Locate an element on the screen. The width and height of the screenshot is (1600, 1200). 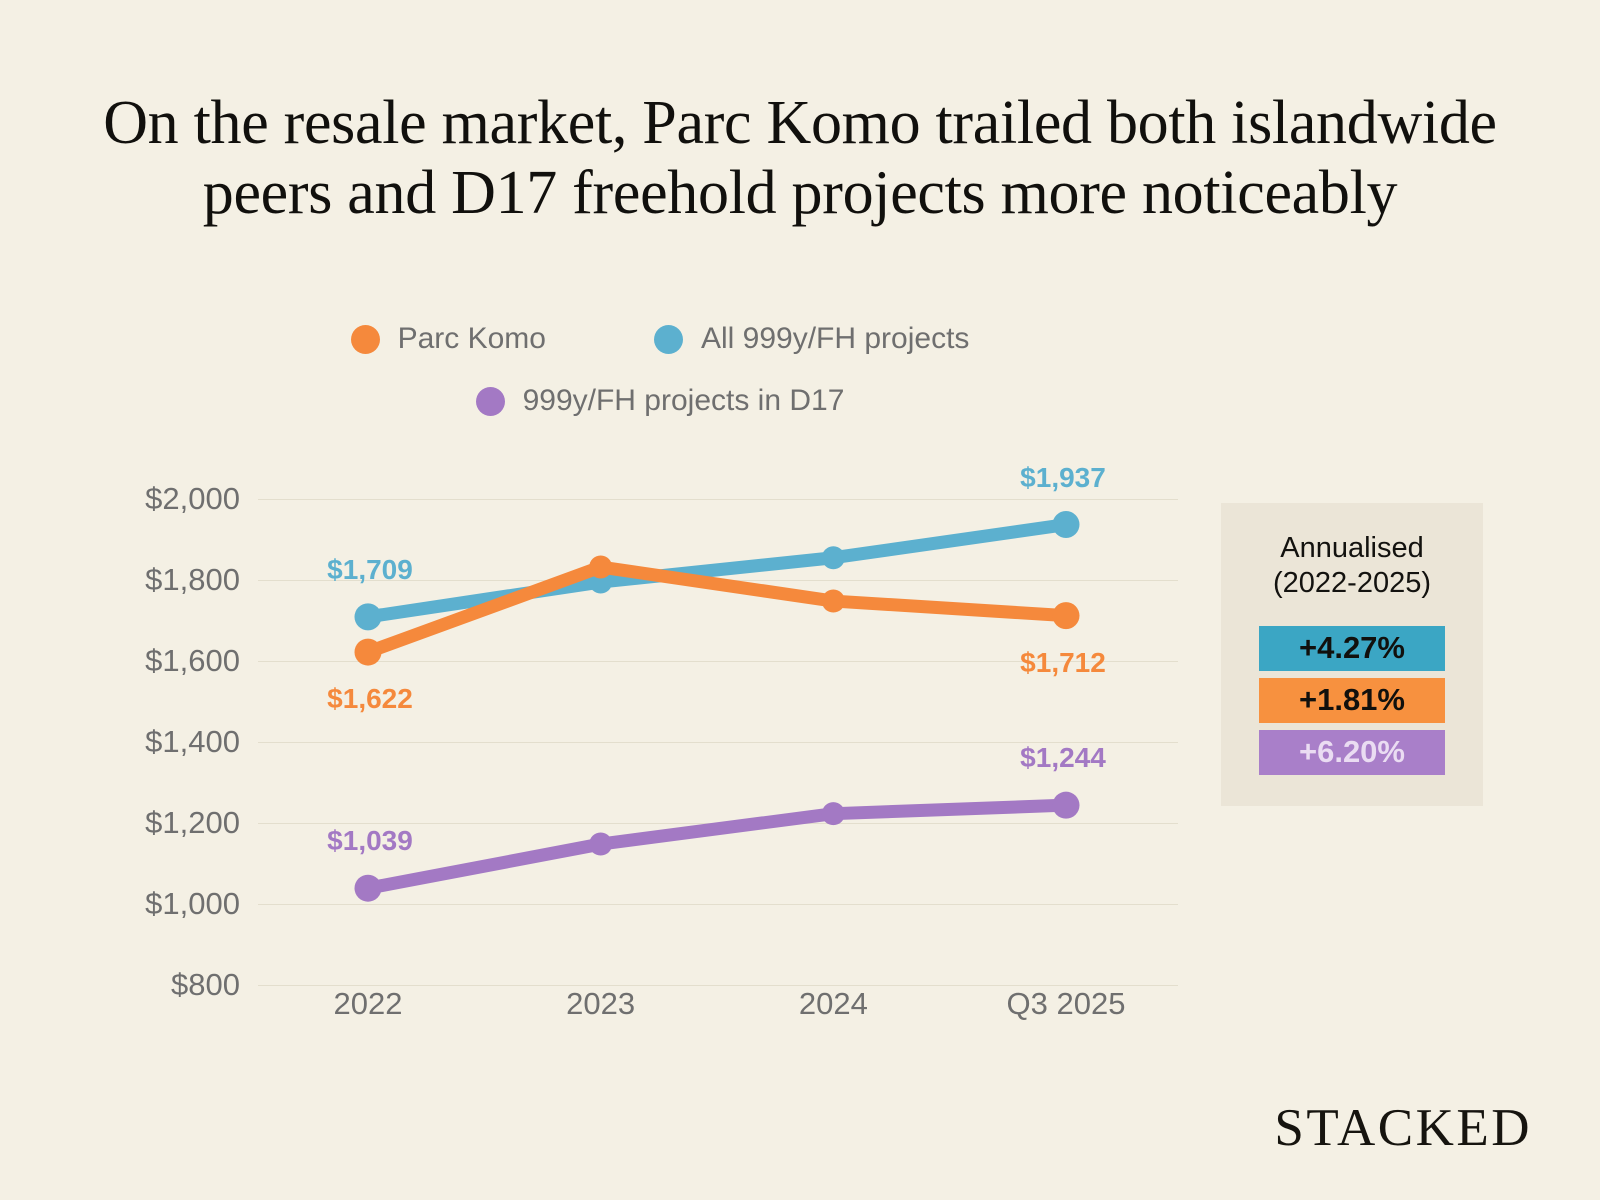
annualised-heading-line1: Annualised is located at coordinates (1352, 548).